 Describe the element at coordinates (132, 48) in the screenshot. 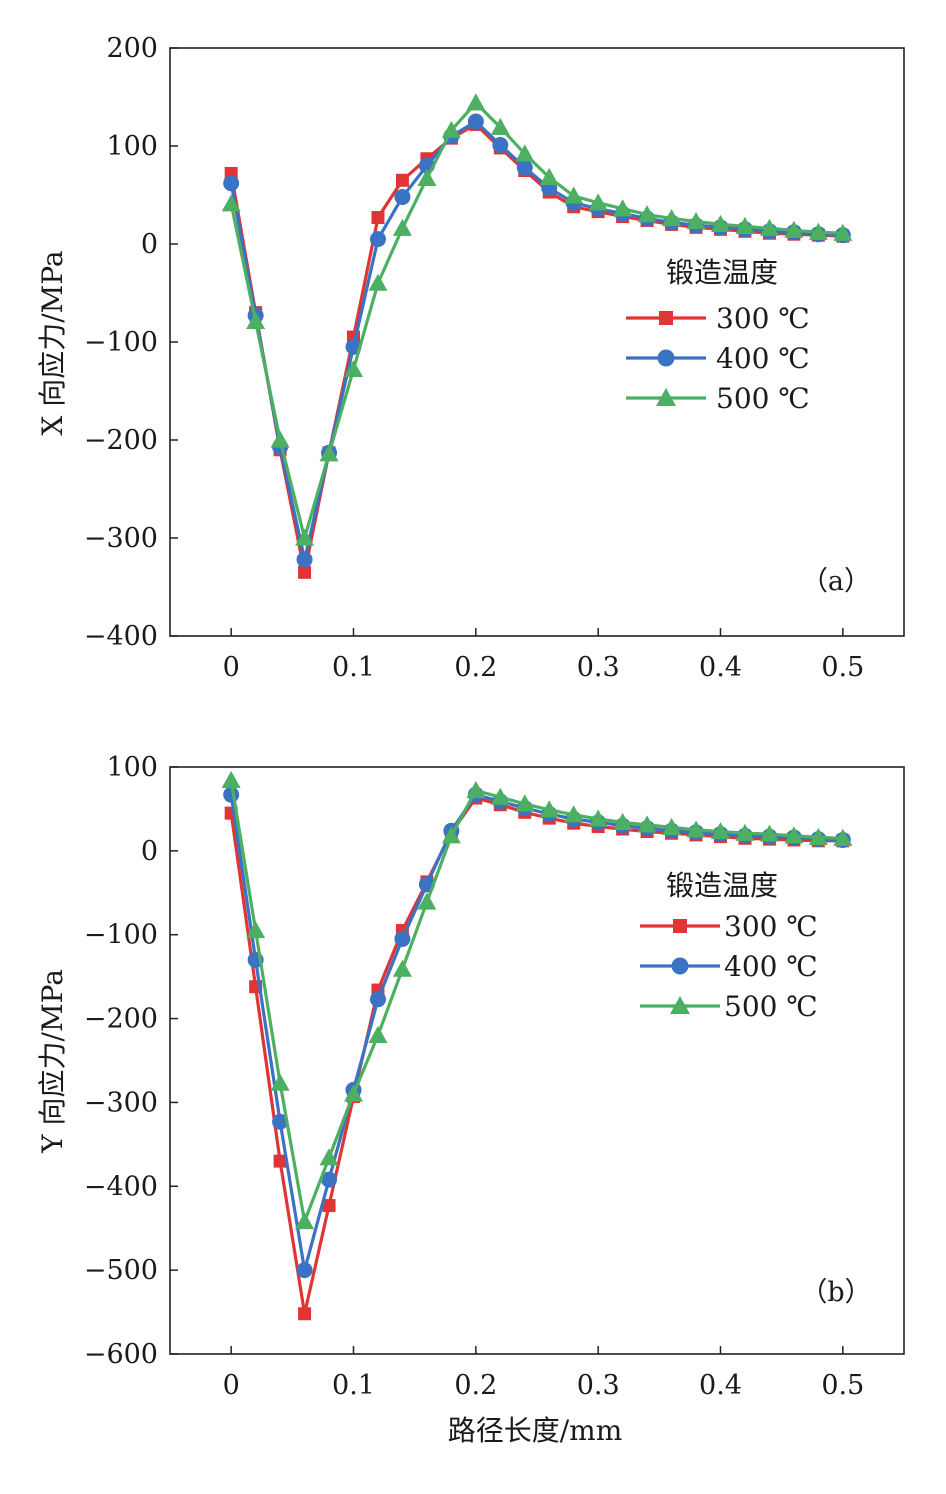

I see `y-tick-label: 200` at that location.